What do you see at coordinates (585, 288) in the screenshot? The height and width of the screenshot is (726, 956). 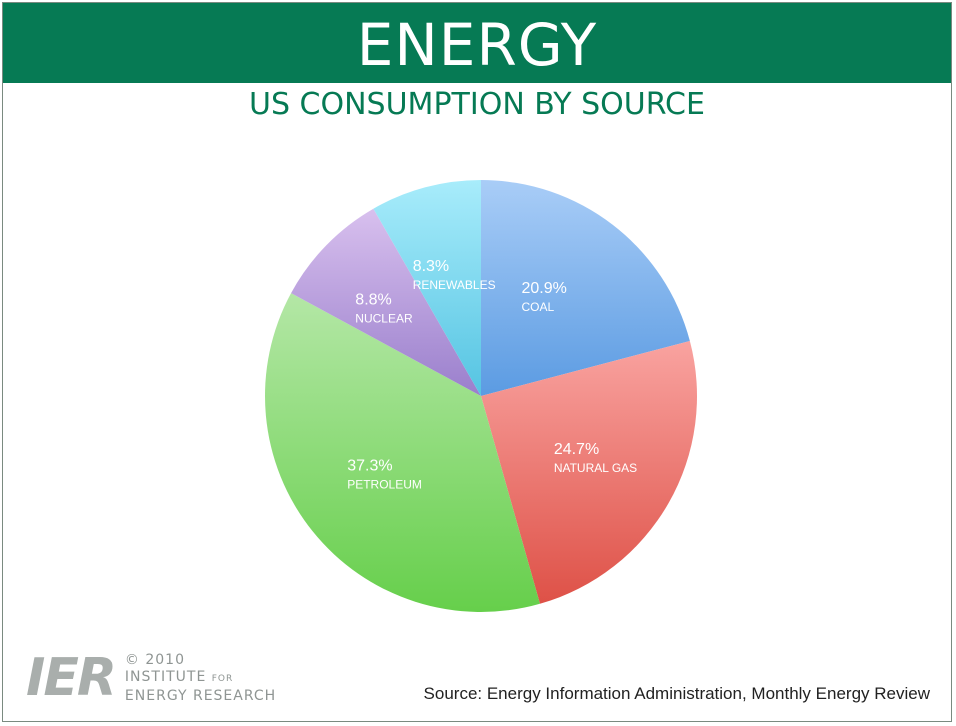 I see `pie-slice-coal` at bounding box center [585, 288].